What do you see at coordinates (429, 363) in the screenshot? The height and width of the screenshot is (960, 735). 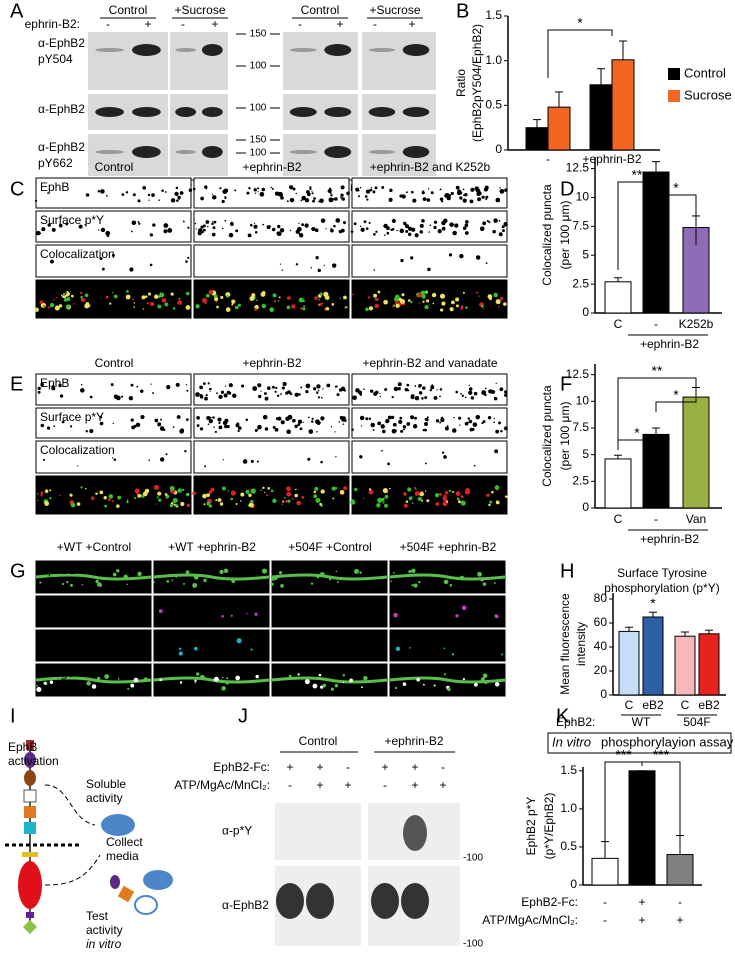 I see `column-label: +ephrin-B2 and vanadate` at bounding box center [429, 363].